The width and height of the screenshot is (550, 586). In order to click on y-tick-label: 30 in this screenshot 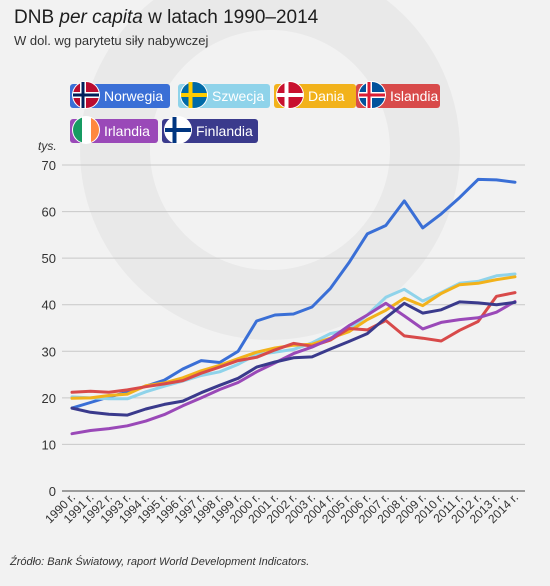, I will do `click(49, 351)`.